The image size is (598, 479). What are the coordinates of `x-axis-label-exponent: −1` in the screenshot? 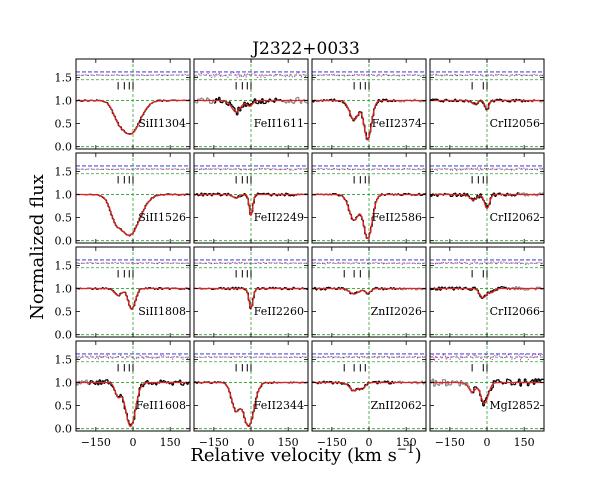 It's located at (406, 449).